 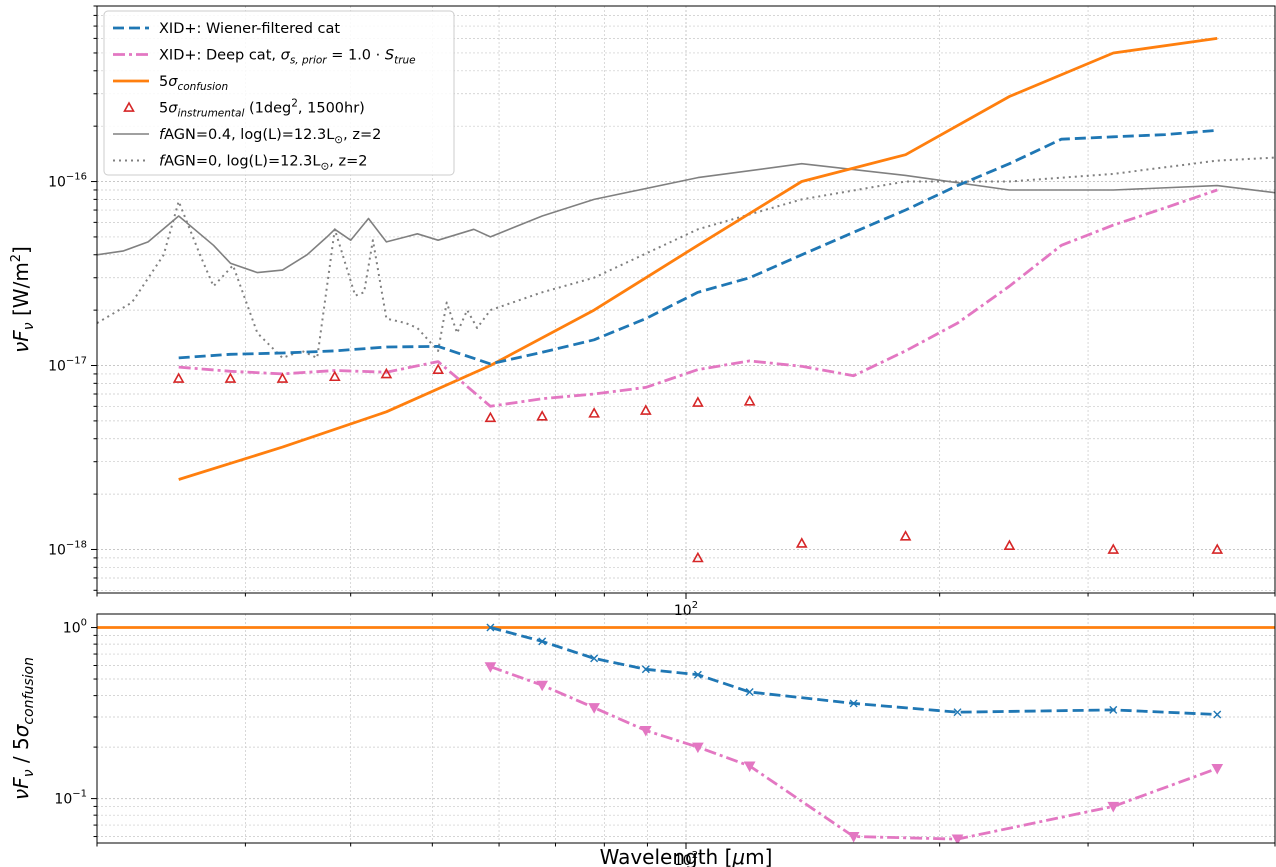 What do you see at coordinates (129, 106) in the screenshot?
I see `legend-marker` at bounding box center [129, 106].